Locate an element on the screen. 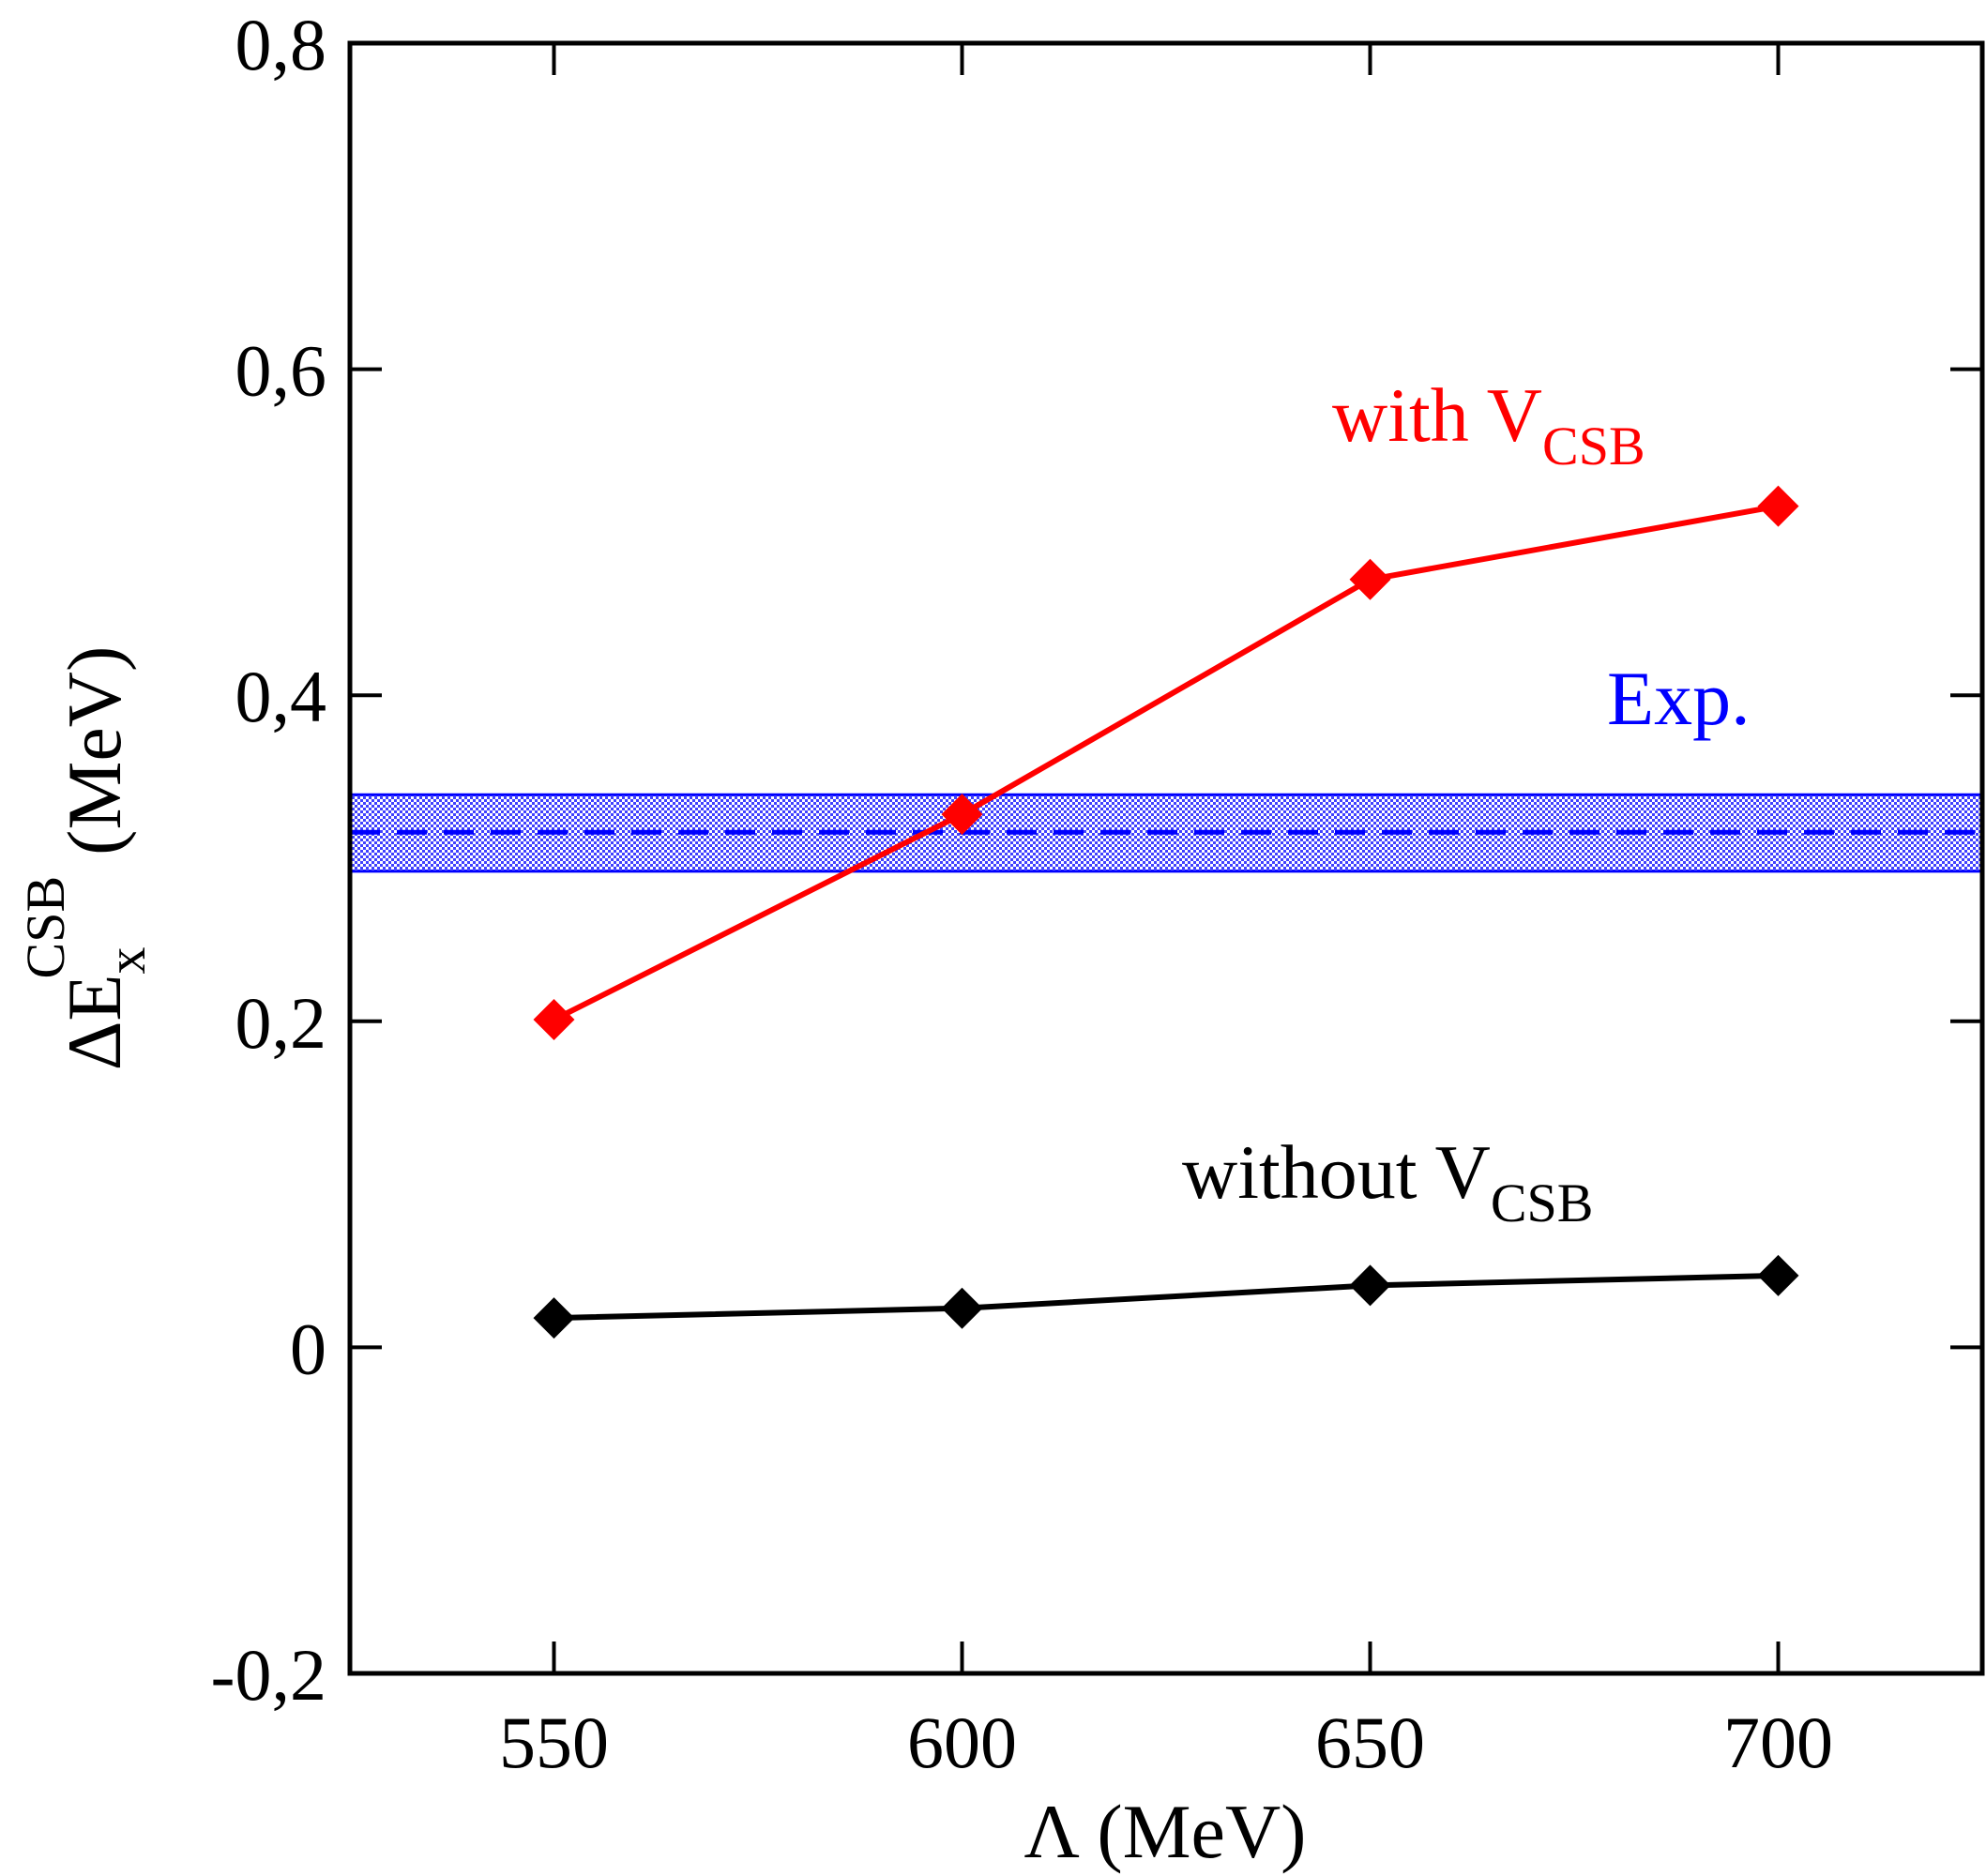 The width and height of the screenshot is (1986, 1876). annotation-with-vcsb-main: with V is located at coordinates (1437, 415).